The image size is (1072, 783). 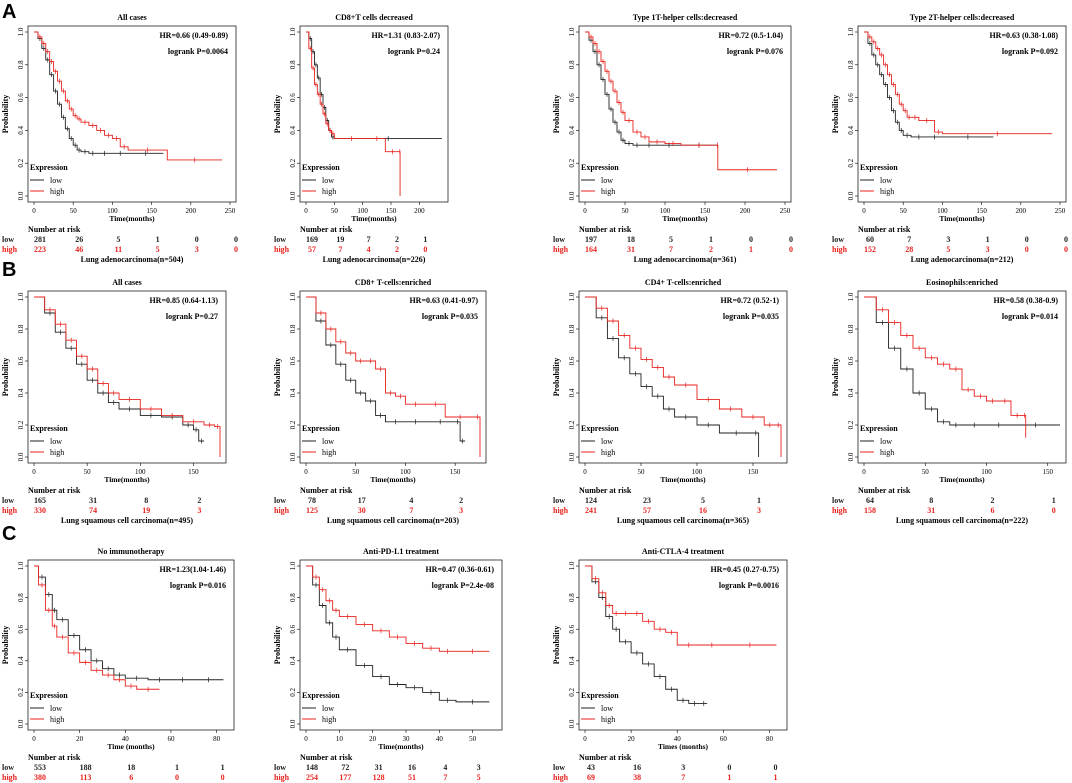 What do you see at coordinates (685, 17) in the screenshot?
I see `chart-title: Type 1T-helper cells:decreased` at bounding box center [685, 17].